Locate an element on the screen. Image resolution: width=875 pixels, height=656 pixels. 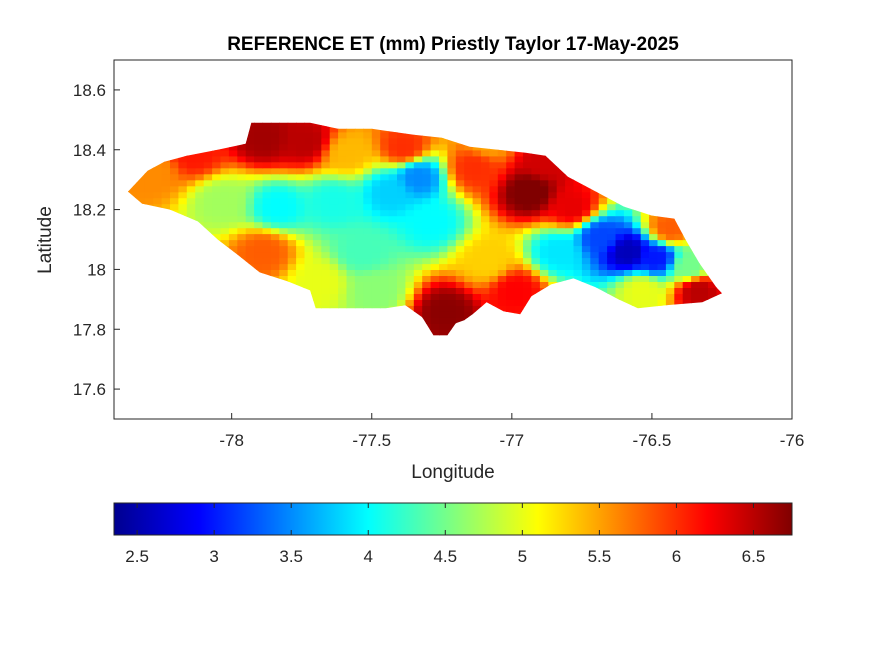
colorbar-tick-label: 5.5 is located at coordinates (600, 556).